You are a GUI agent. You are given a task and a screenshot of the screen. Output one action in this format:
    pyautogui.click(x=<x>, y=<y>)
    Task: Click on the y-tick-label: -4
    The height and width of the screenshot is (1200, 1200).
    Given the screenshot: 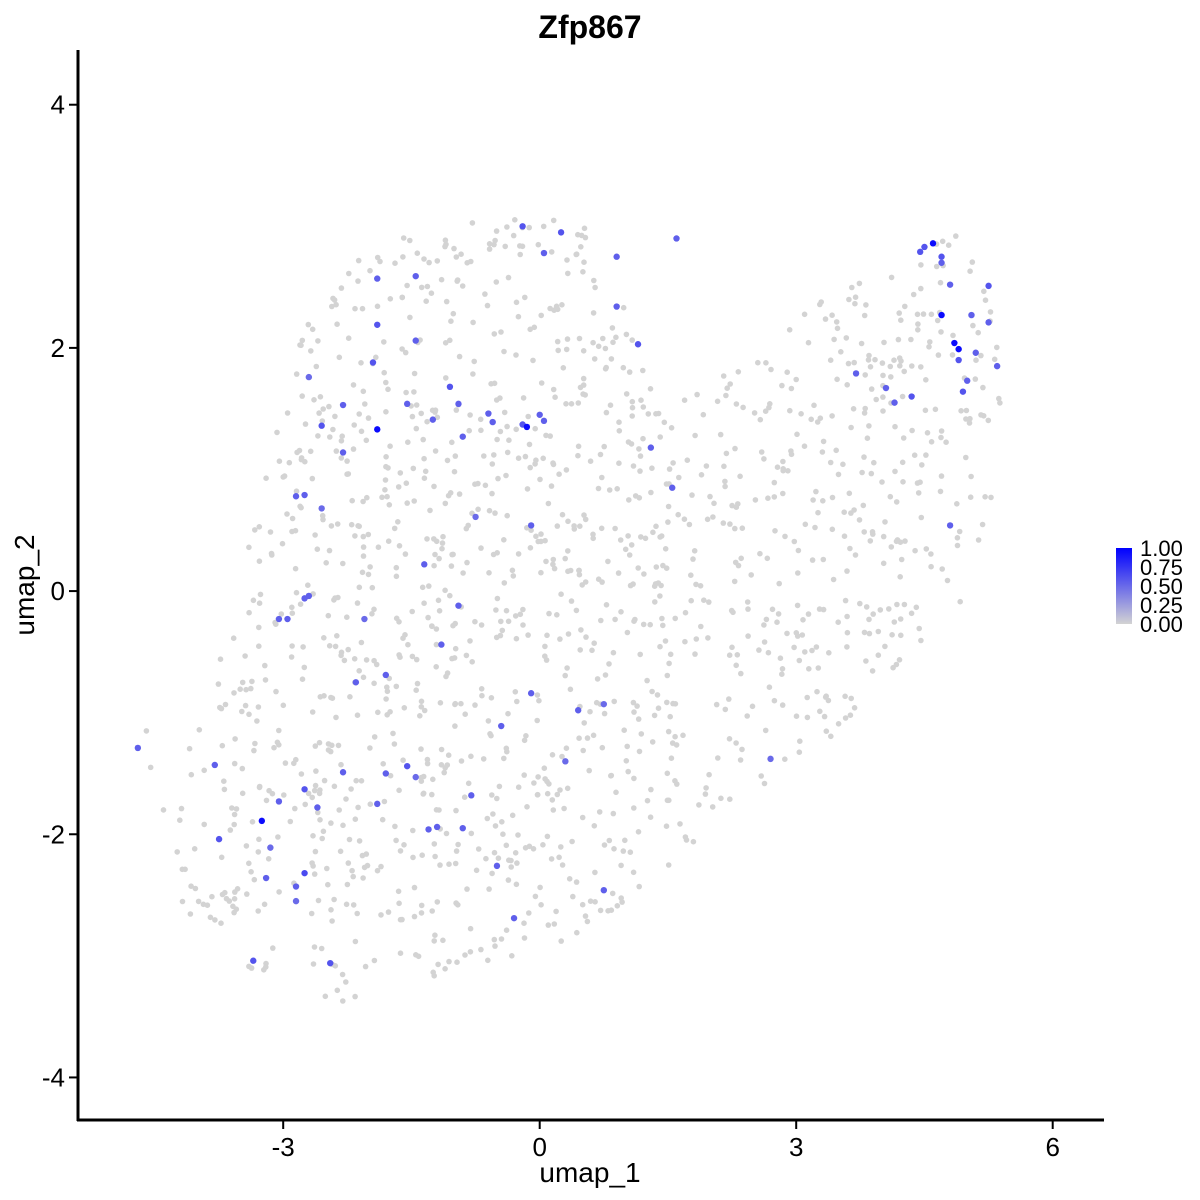 What is the action you would take?
    pyautogui.click(x=53, y=1077)
    